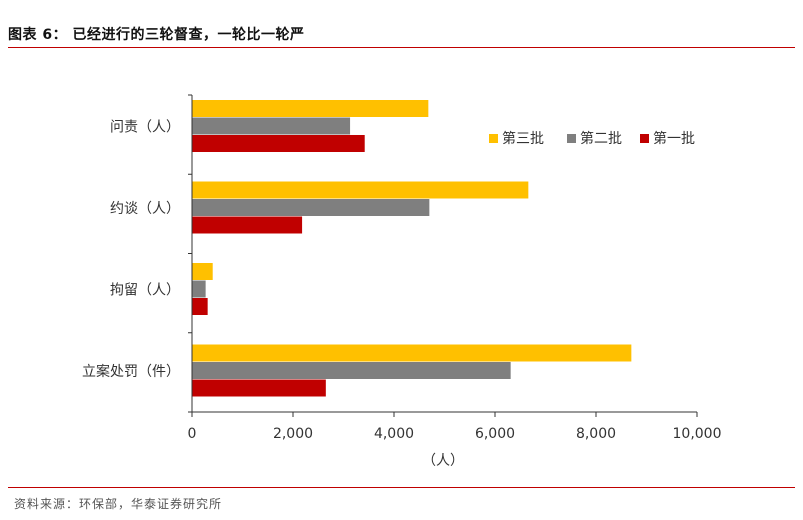 This screenshot has height=520, width=803. I want to click on category-label: 问责（人）, so click(145, 127).